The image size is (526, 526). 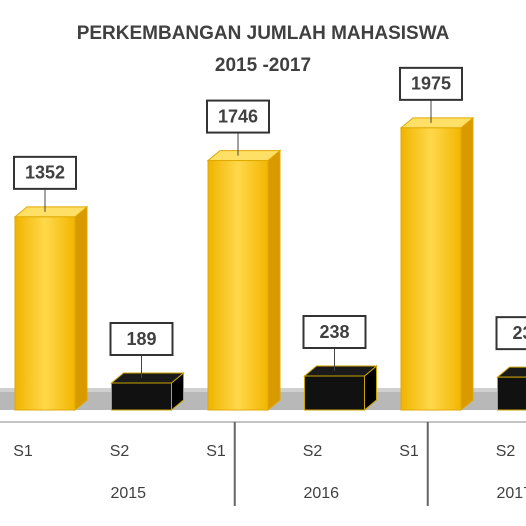 What do you see at coordinates (519, 333) in the screenshot?
I see `value-label: 230` at bounding box center [519, 333].